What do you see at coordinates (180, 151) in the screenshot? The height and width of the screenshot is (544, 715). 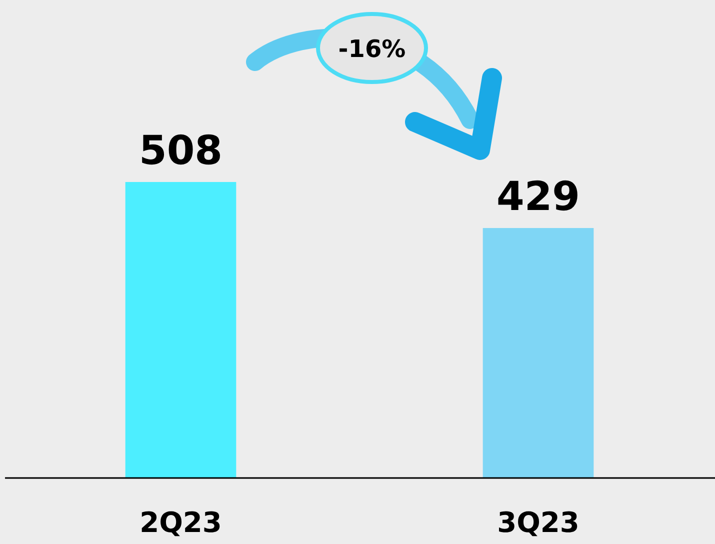 I see `data-label: 508` at bounding box center [180, 151].